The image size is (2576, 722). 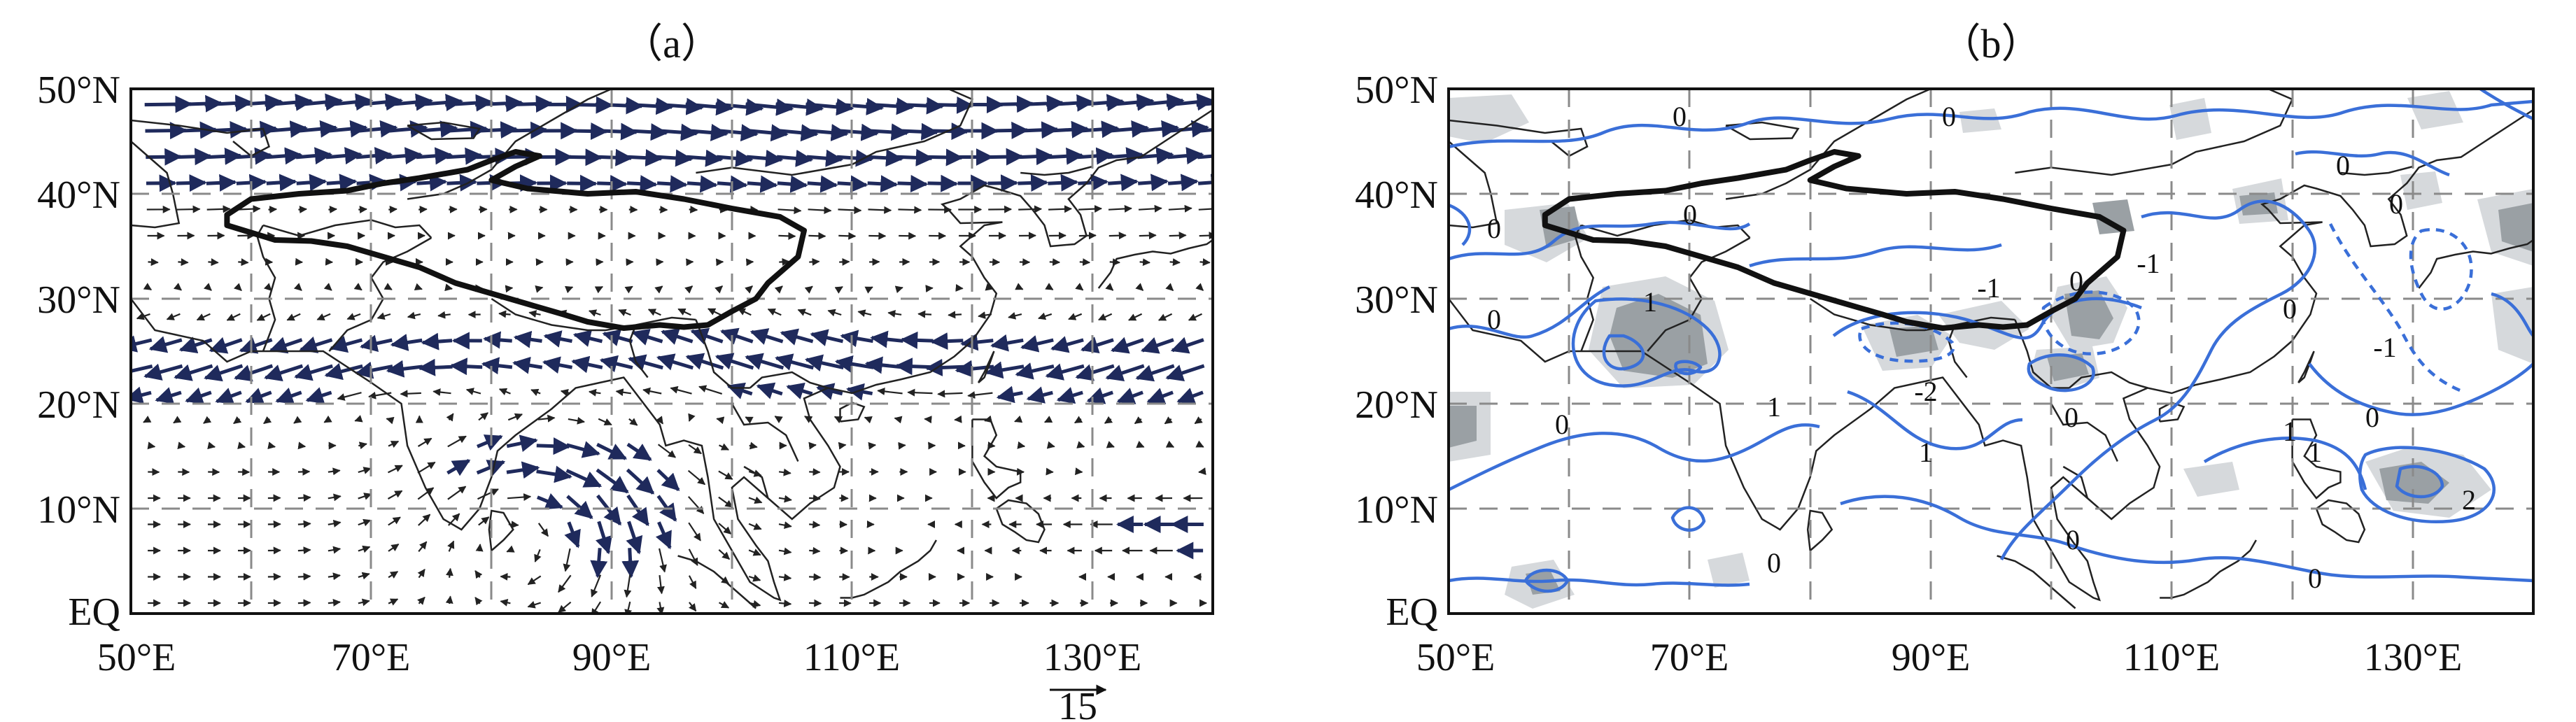 What do you see at coordinates (1092, 657) in the screenshot?
I see `x-tick: 130°E` at bounding box center [1092, 657].